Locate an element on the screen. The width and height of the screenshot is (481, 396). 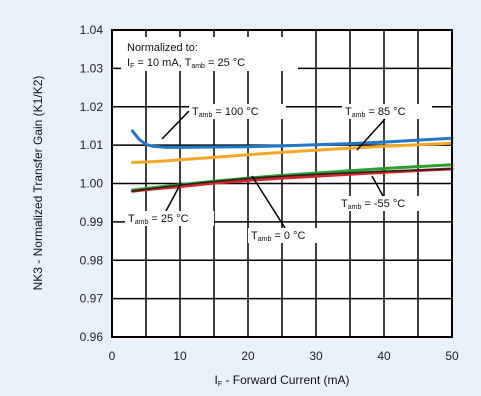
label-0-rest: = 0 °C is located at coordinates (288, 236).